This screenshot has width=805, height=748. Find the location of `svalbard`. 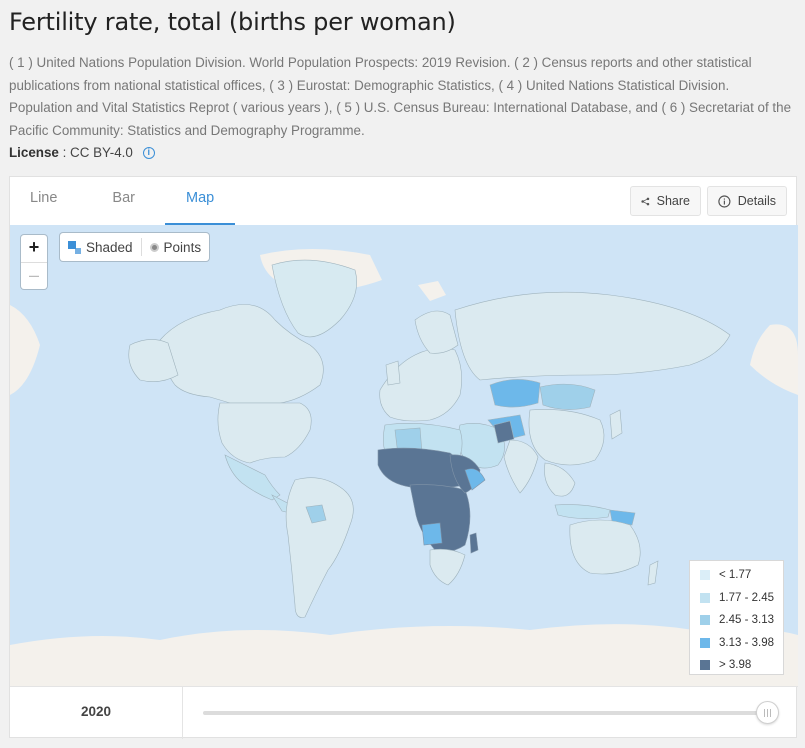

svalbard is located at coordinates (432, 291).